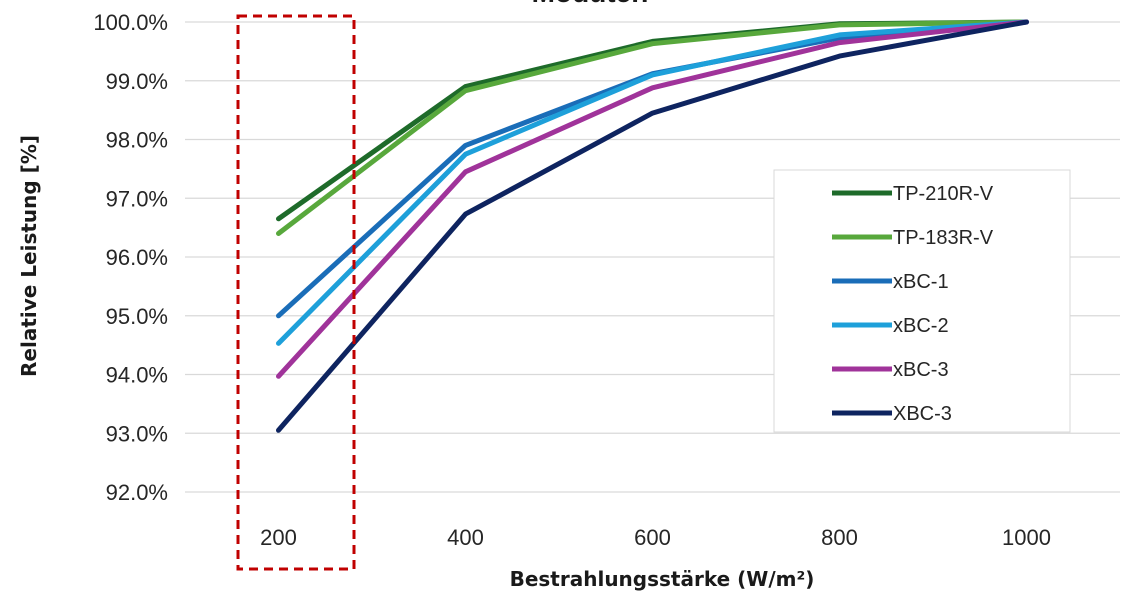 The height and width of the screenshot is (592, 1131). What do you see at coordinates (590, 4) in the screenshot?
I see `chart-title: Moduten` at bounding box center [590, 4].